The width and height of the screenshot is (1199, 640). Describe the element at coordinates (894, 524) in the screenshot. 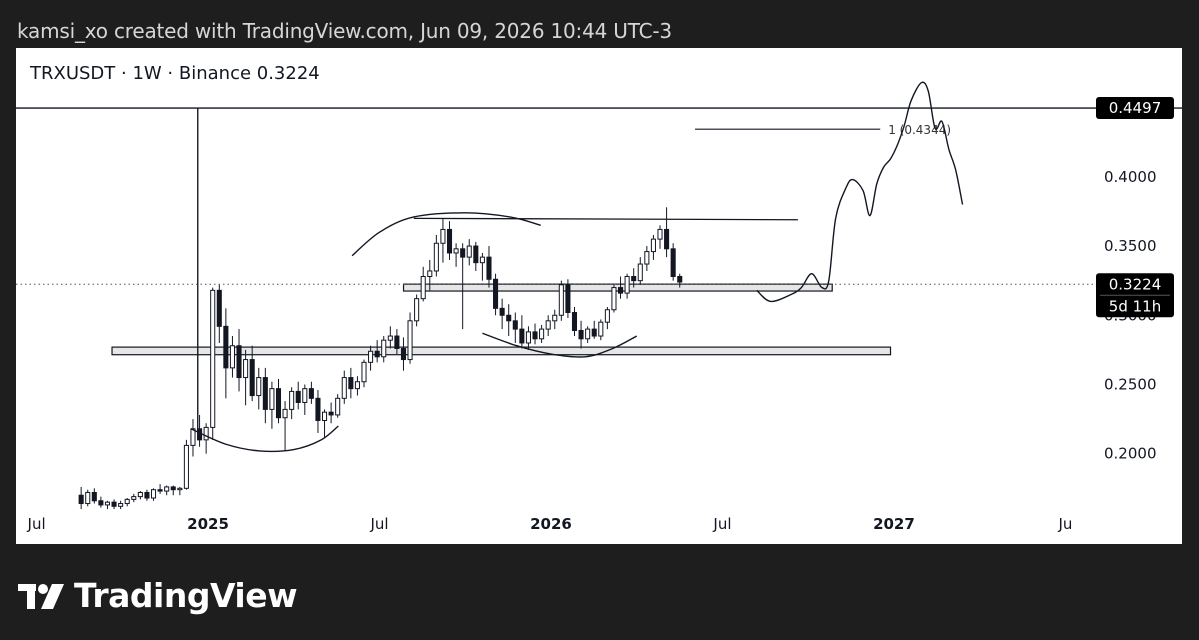

I see `x-tick-label: 2027` at that location.